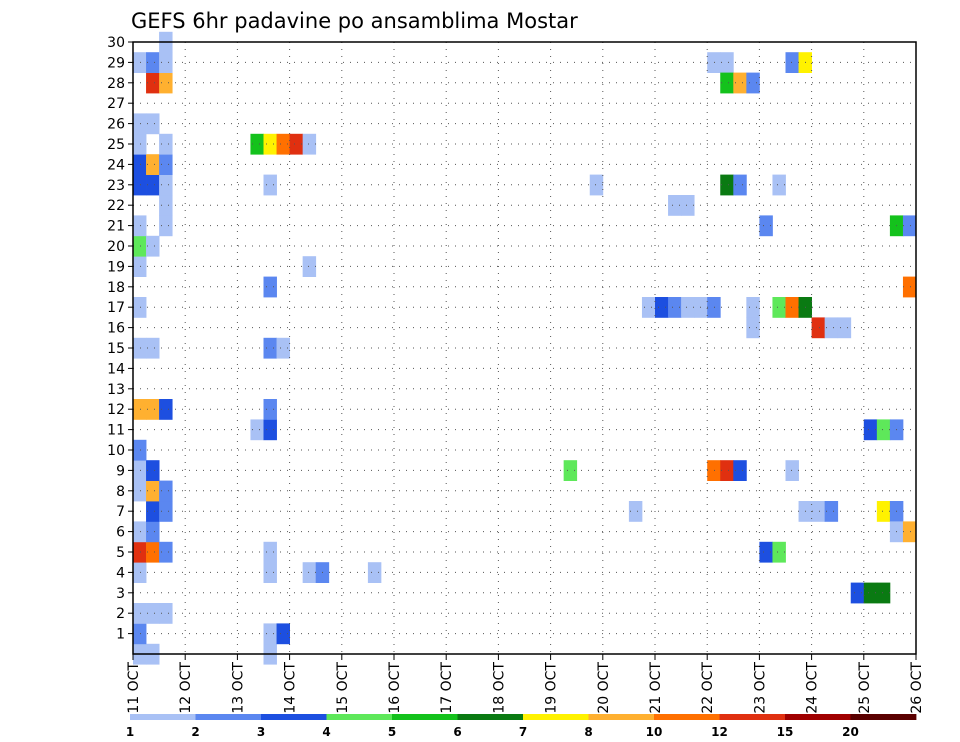 This screenshot has width=960, height=742. What do you see at coordinates (120, 594) in the screenshot?
I see `y-tick-label: 3` at bounding box center [120, 594].